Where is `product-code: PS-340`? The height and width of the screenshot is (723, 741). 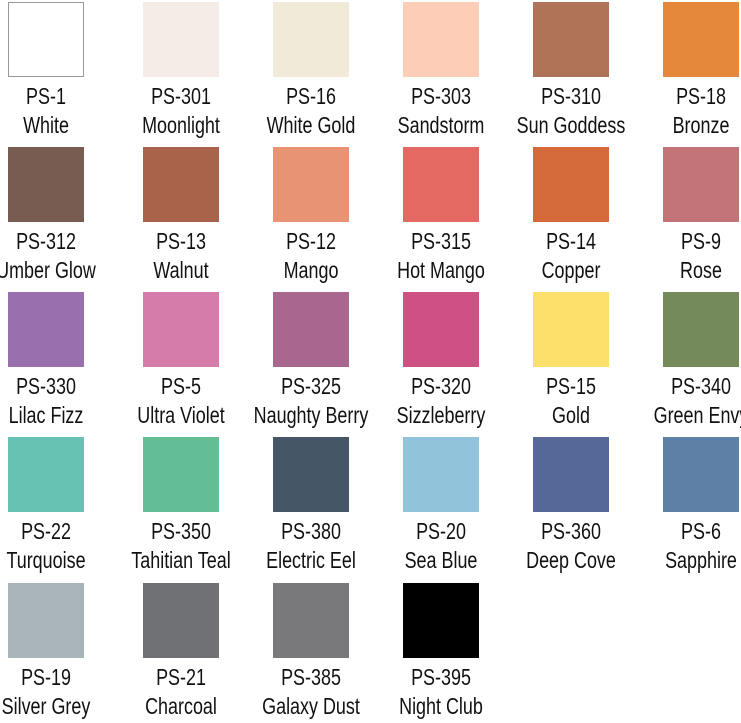 product-code: PS-340 is located at coordinates (701, 386).